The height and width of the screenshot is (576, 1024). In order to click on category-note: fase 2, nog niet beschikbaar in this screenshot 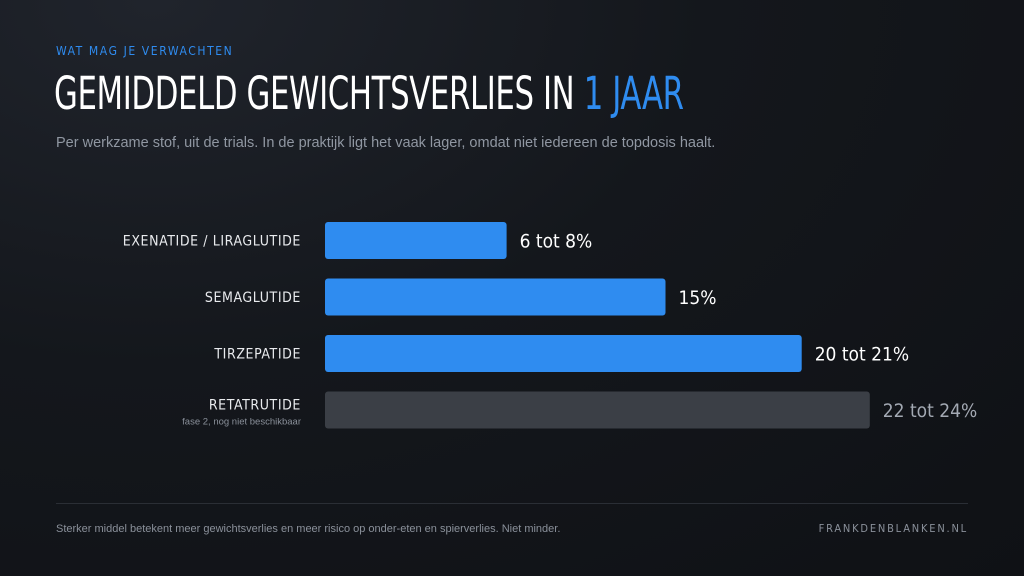, I will do `click(241, 422)`.